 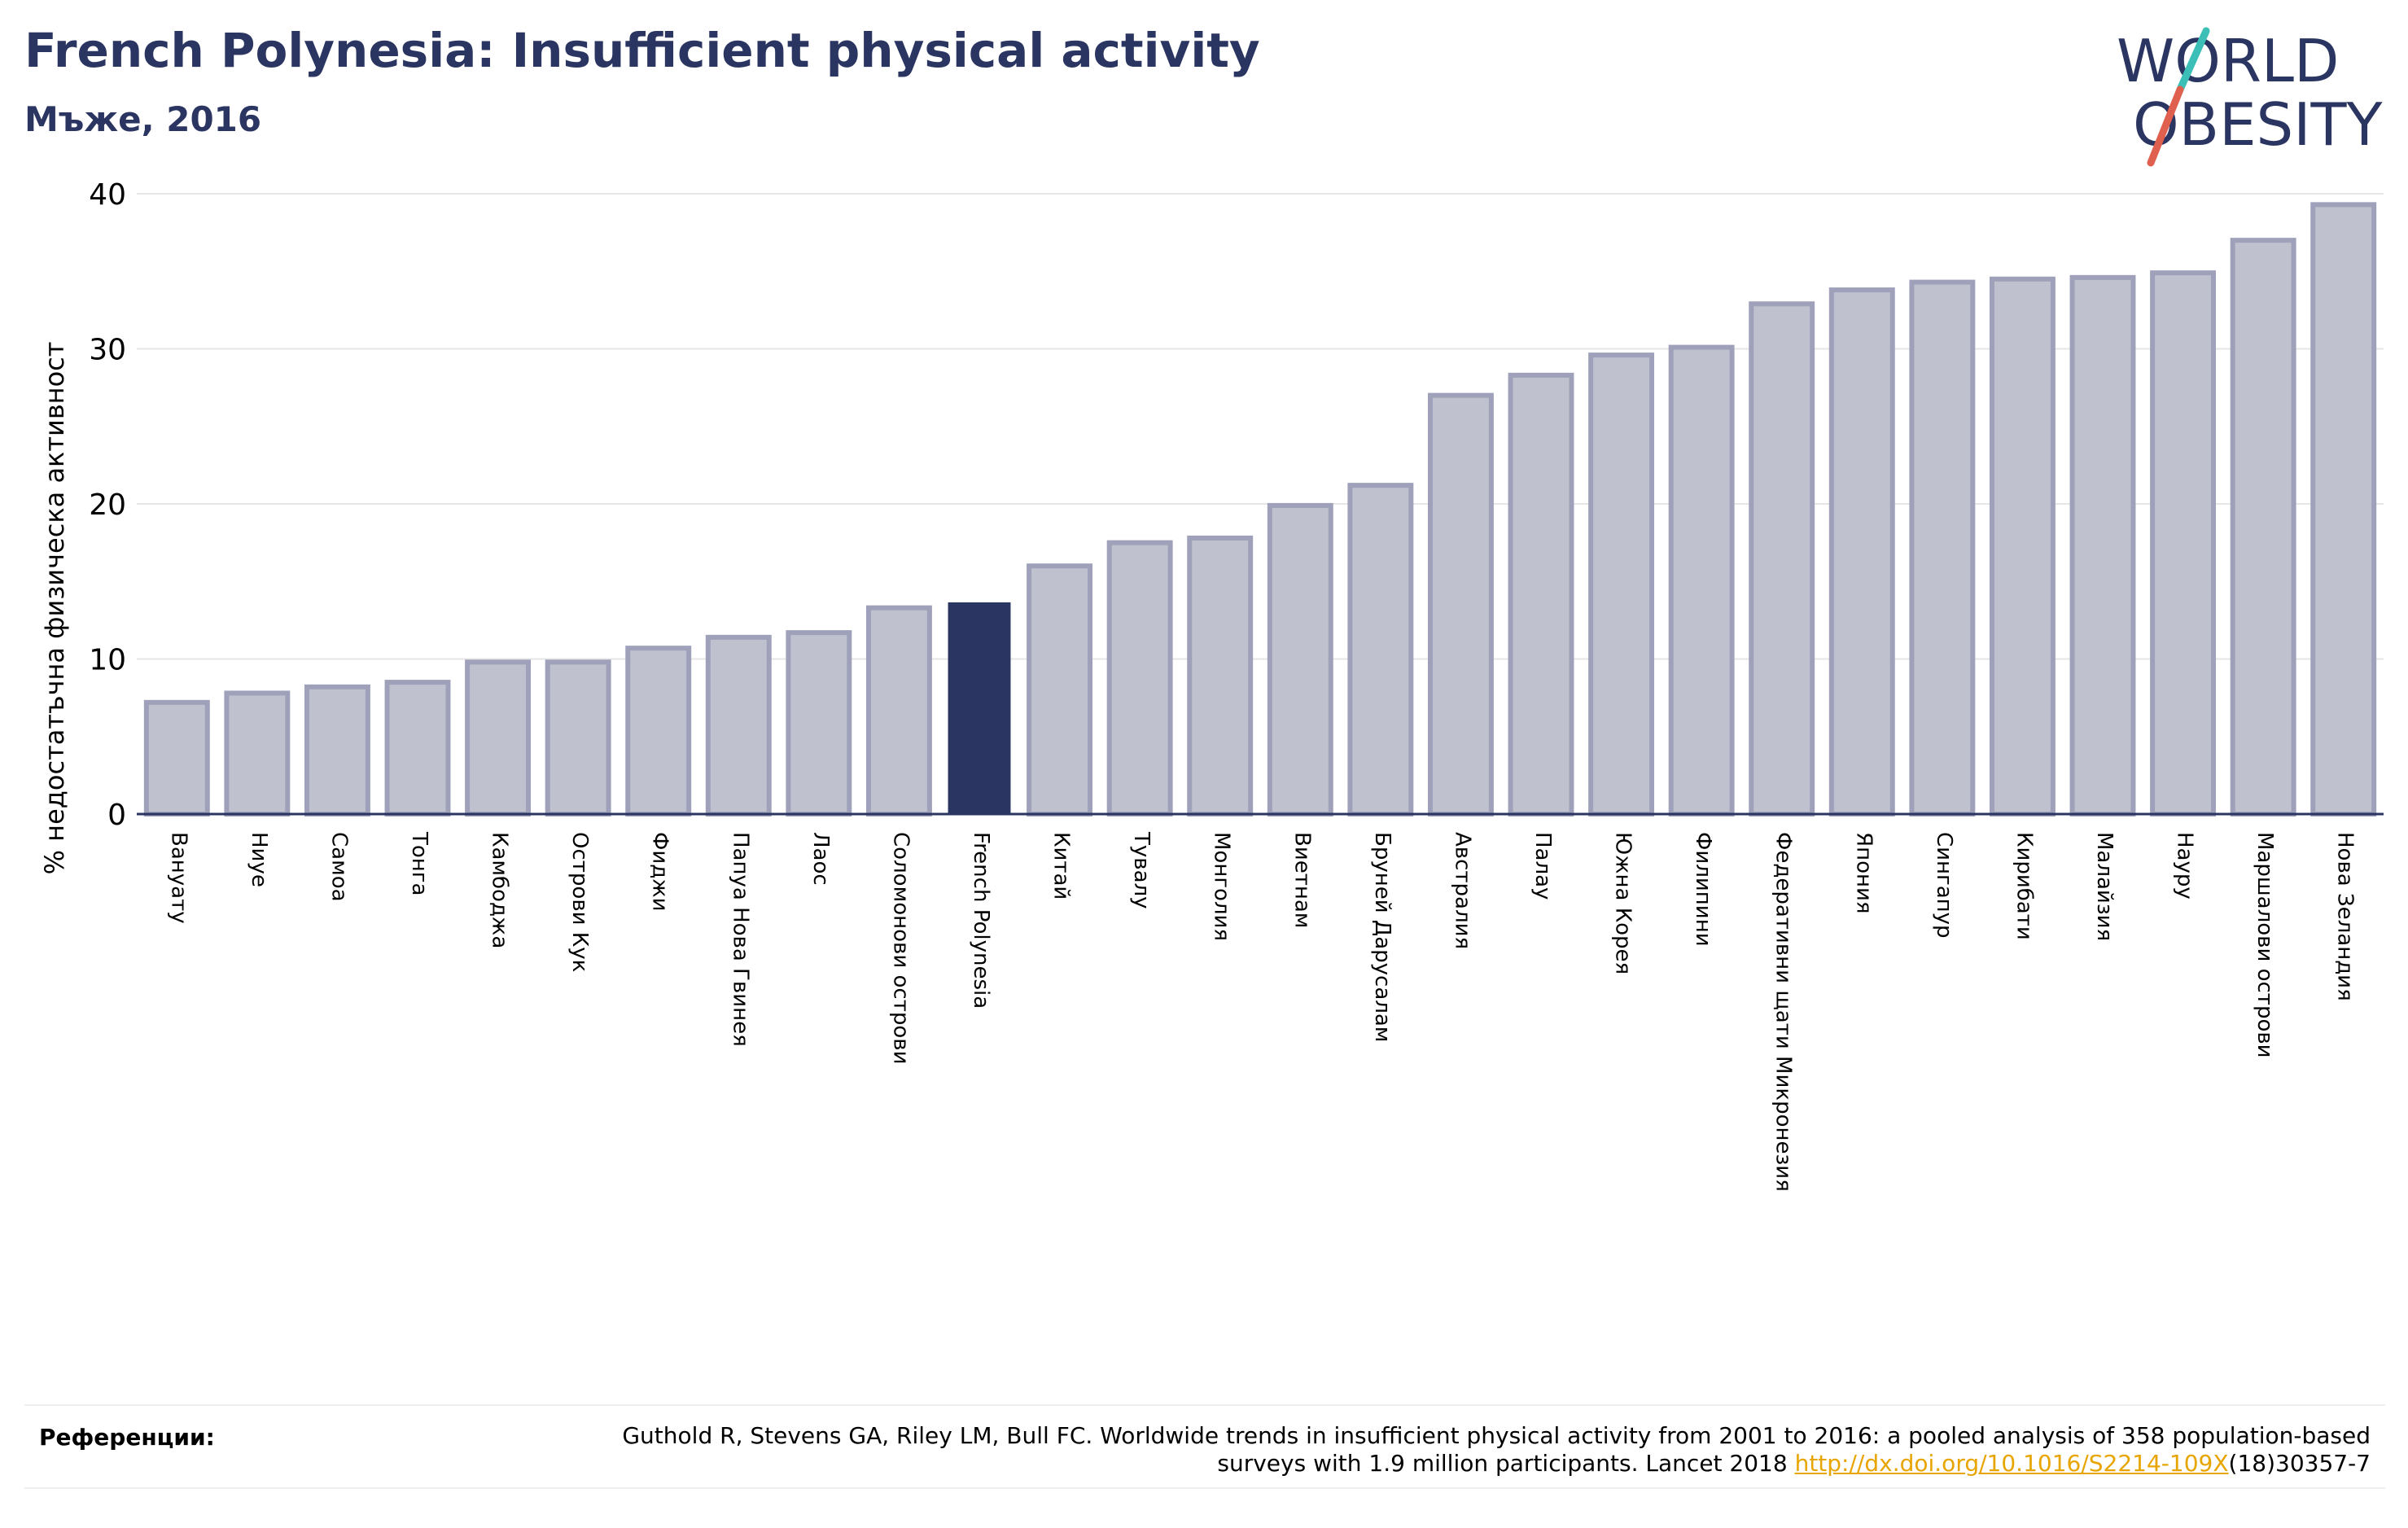 What do you see at coordinates (54, 608) in the screenshot?
I see `y-axis-label: % недостатъчна физическа активност` at bounding box center [54, 608].